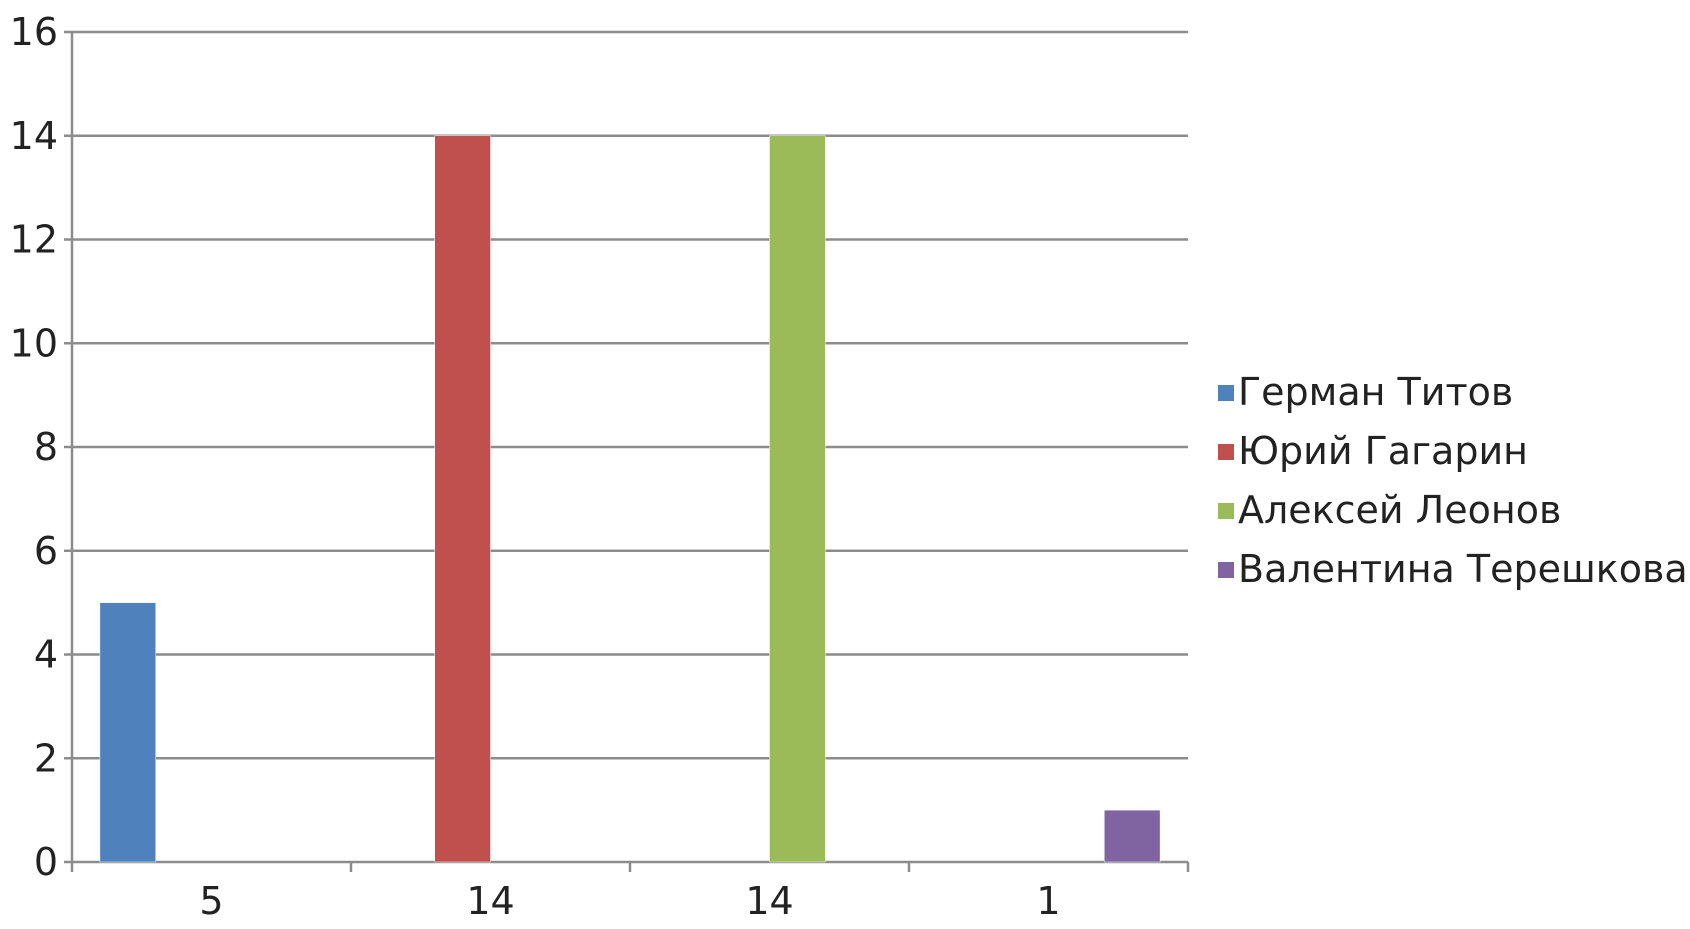 The image size is (1690, 929). I want to click on y-tick-label: 0, so click(46, 862).